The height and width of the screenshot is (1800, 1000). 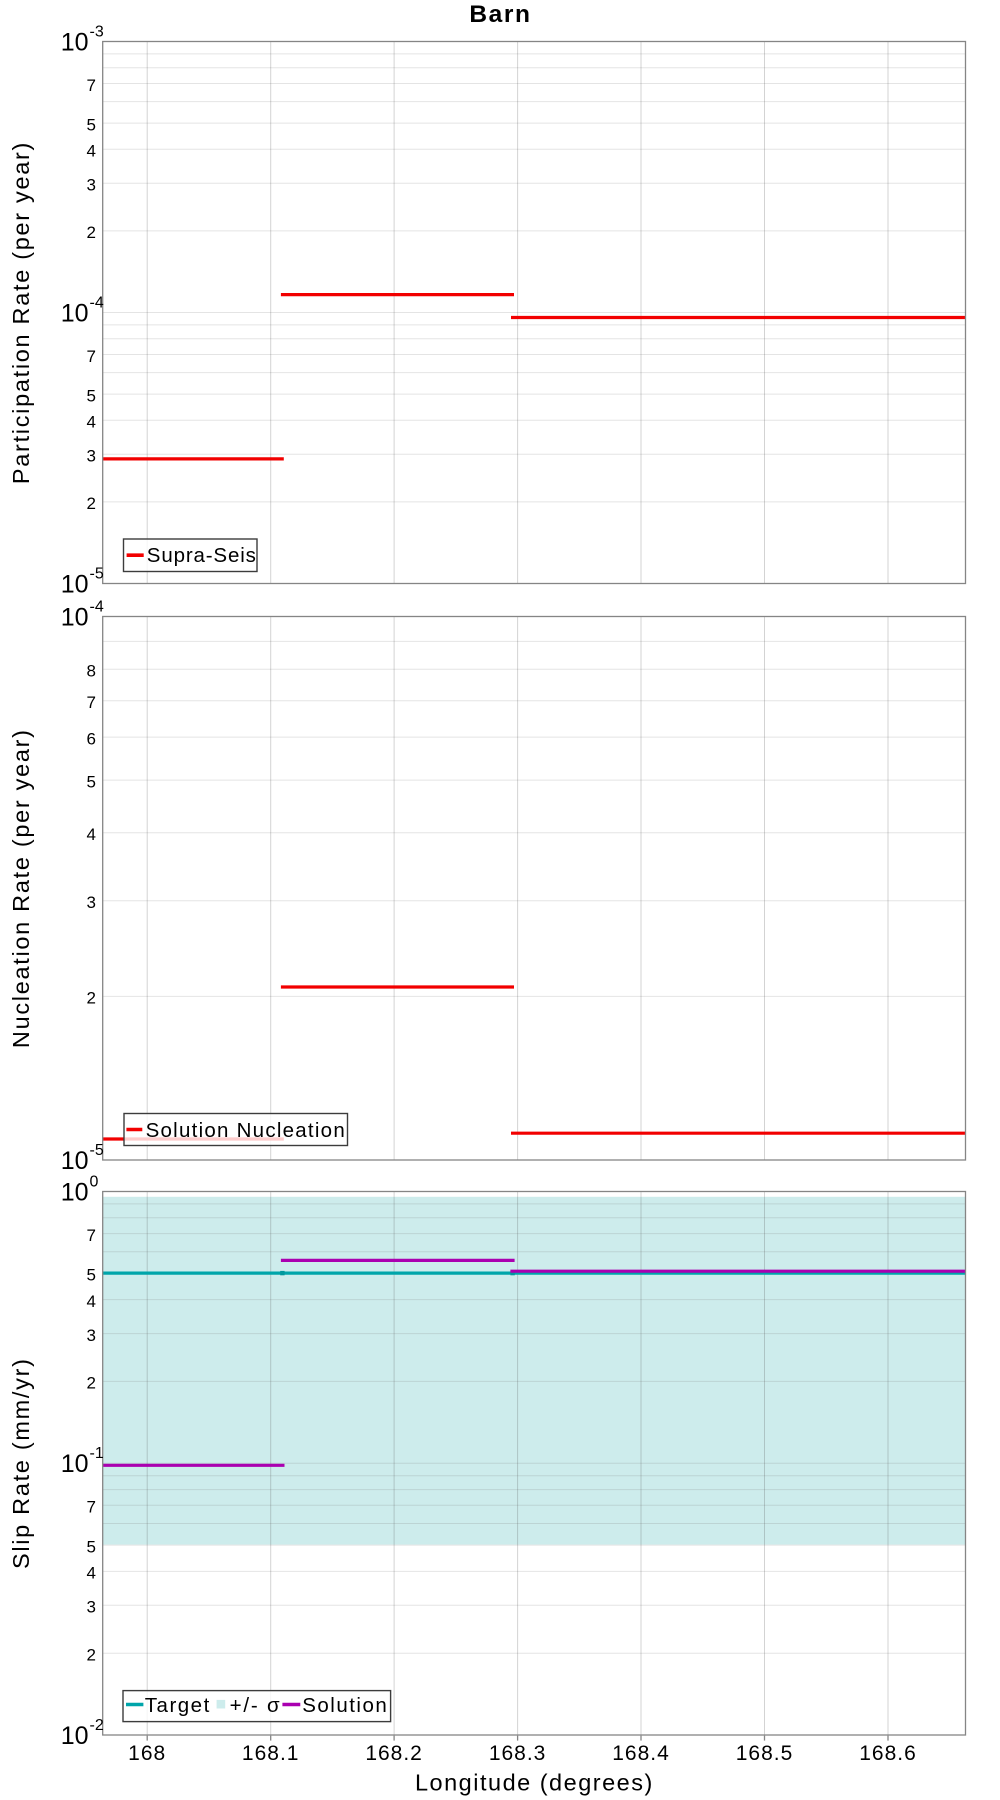 I want to click on svg-text: Participation Rate (per year), so click(x=21, y=312).